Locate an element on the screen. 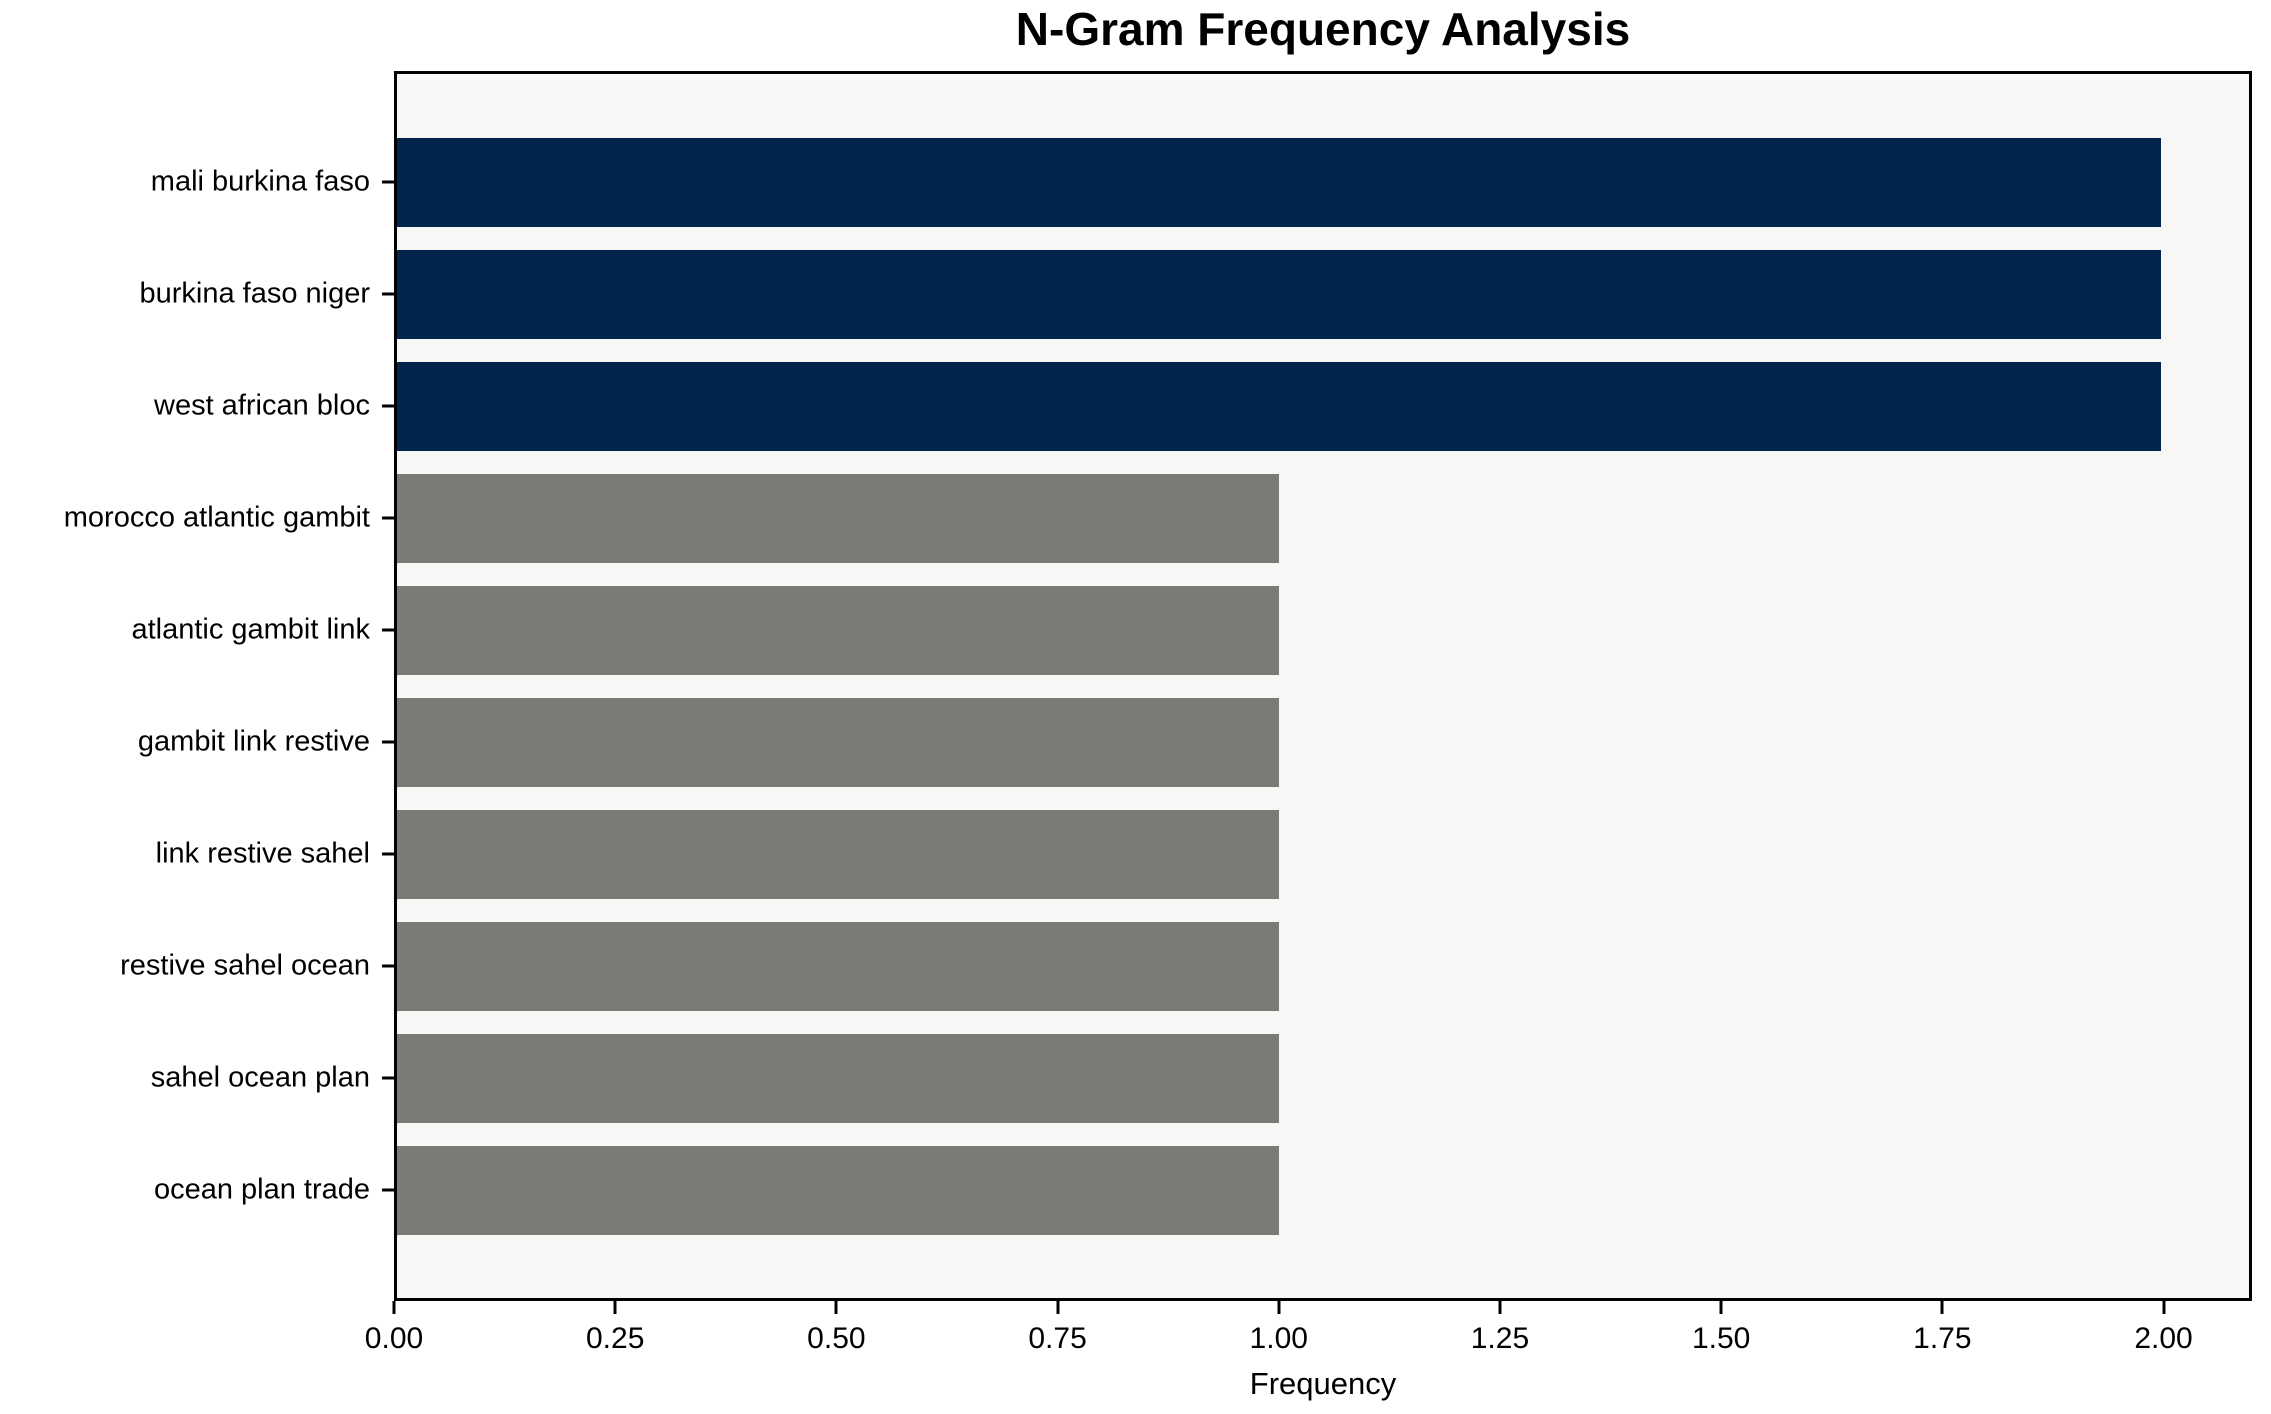 This screenshot has height=1414, width=2271. x-tick-labels: 0.00 0.25 0.50 0.75 1.00 1.25 1.50 1.75 2.00 is located at coordinates (1308, 1340).